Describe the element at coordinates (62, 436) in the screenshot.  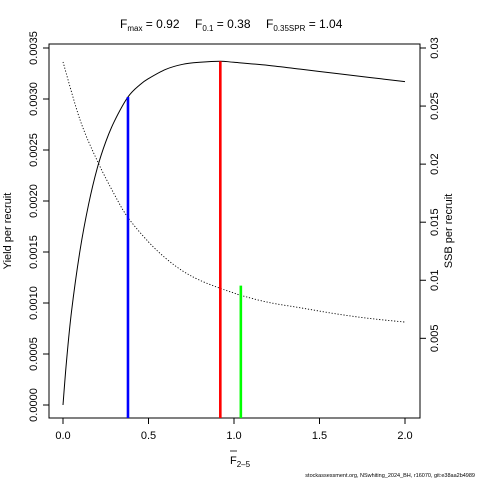
I see `x-tick-label: 0.0` at that location.